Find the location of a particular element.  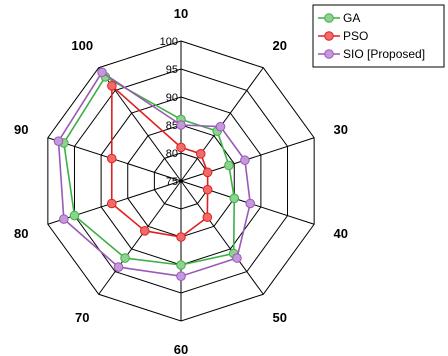

category-label: 80 is located at coordinates (21, 233).